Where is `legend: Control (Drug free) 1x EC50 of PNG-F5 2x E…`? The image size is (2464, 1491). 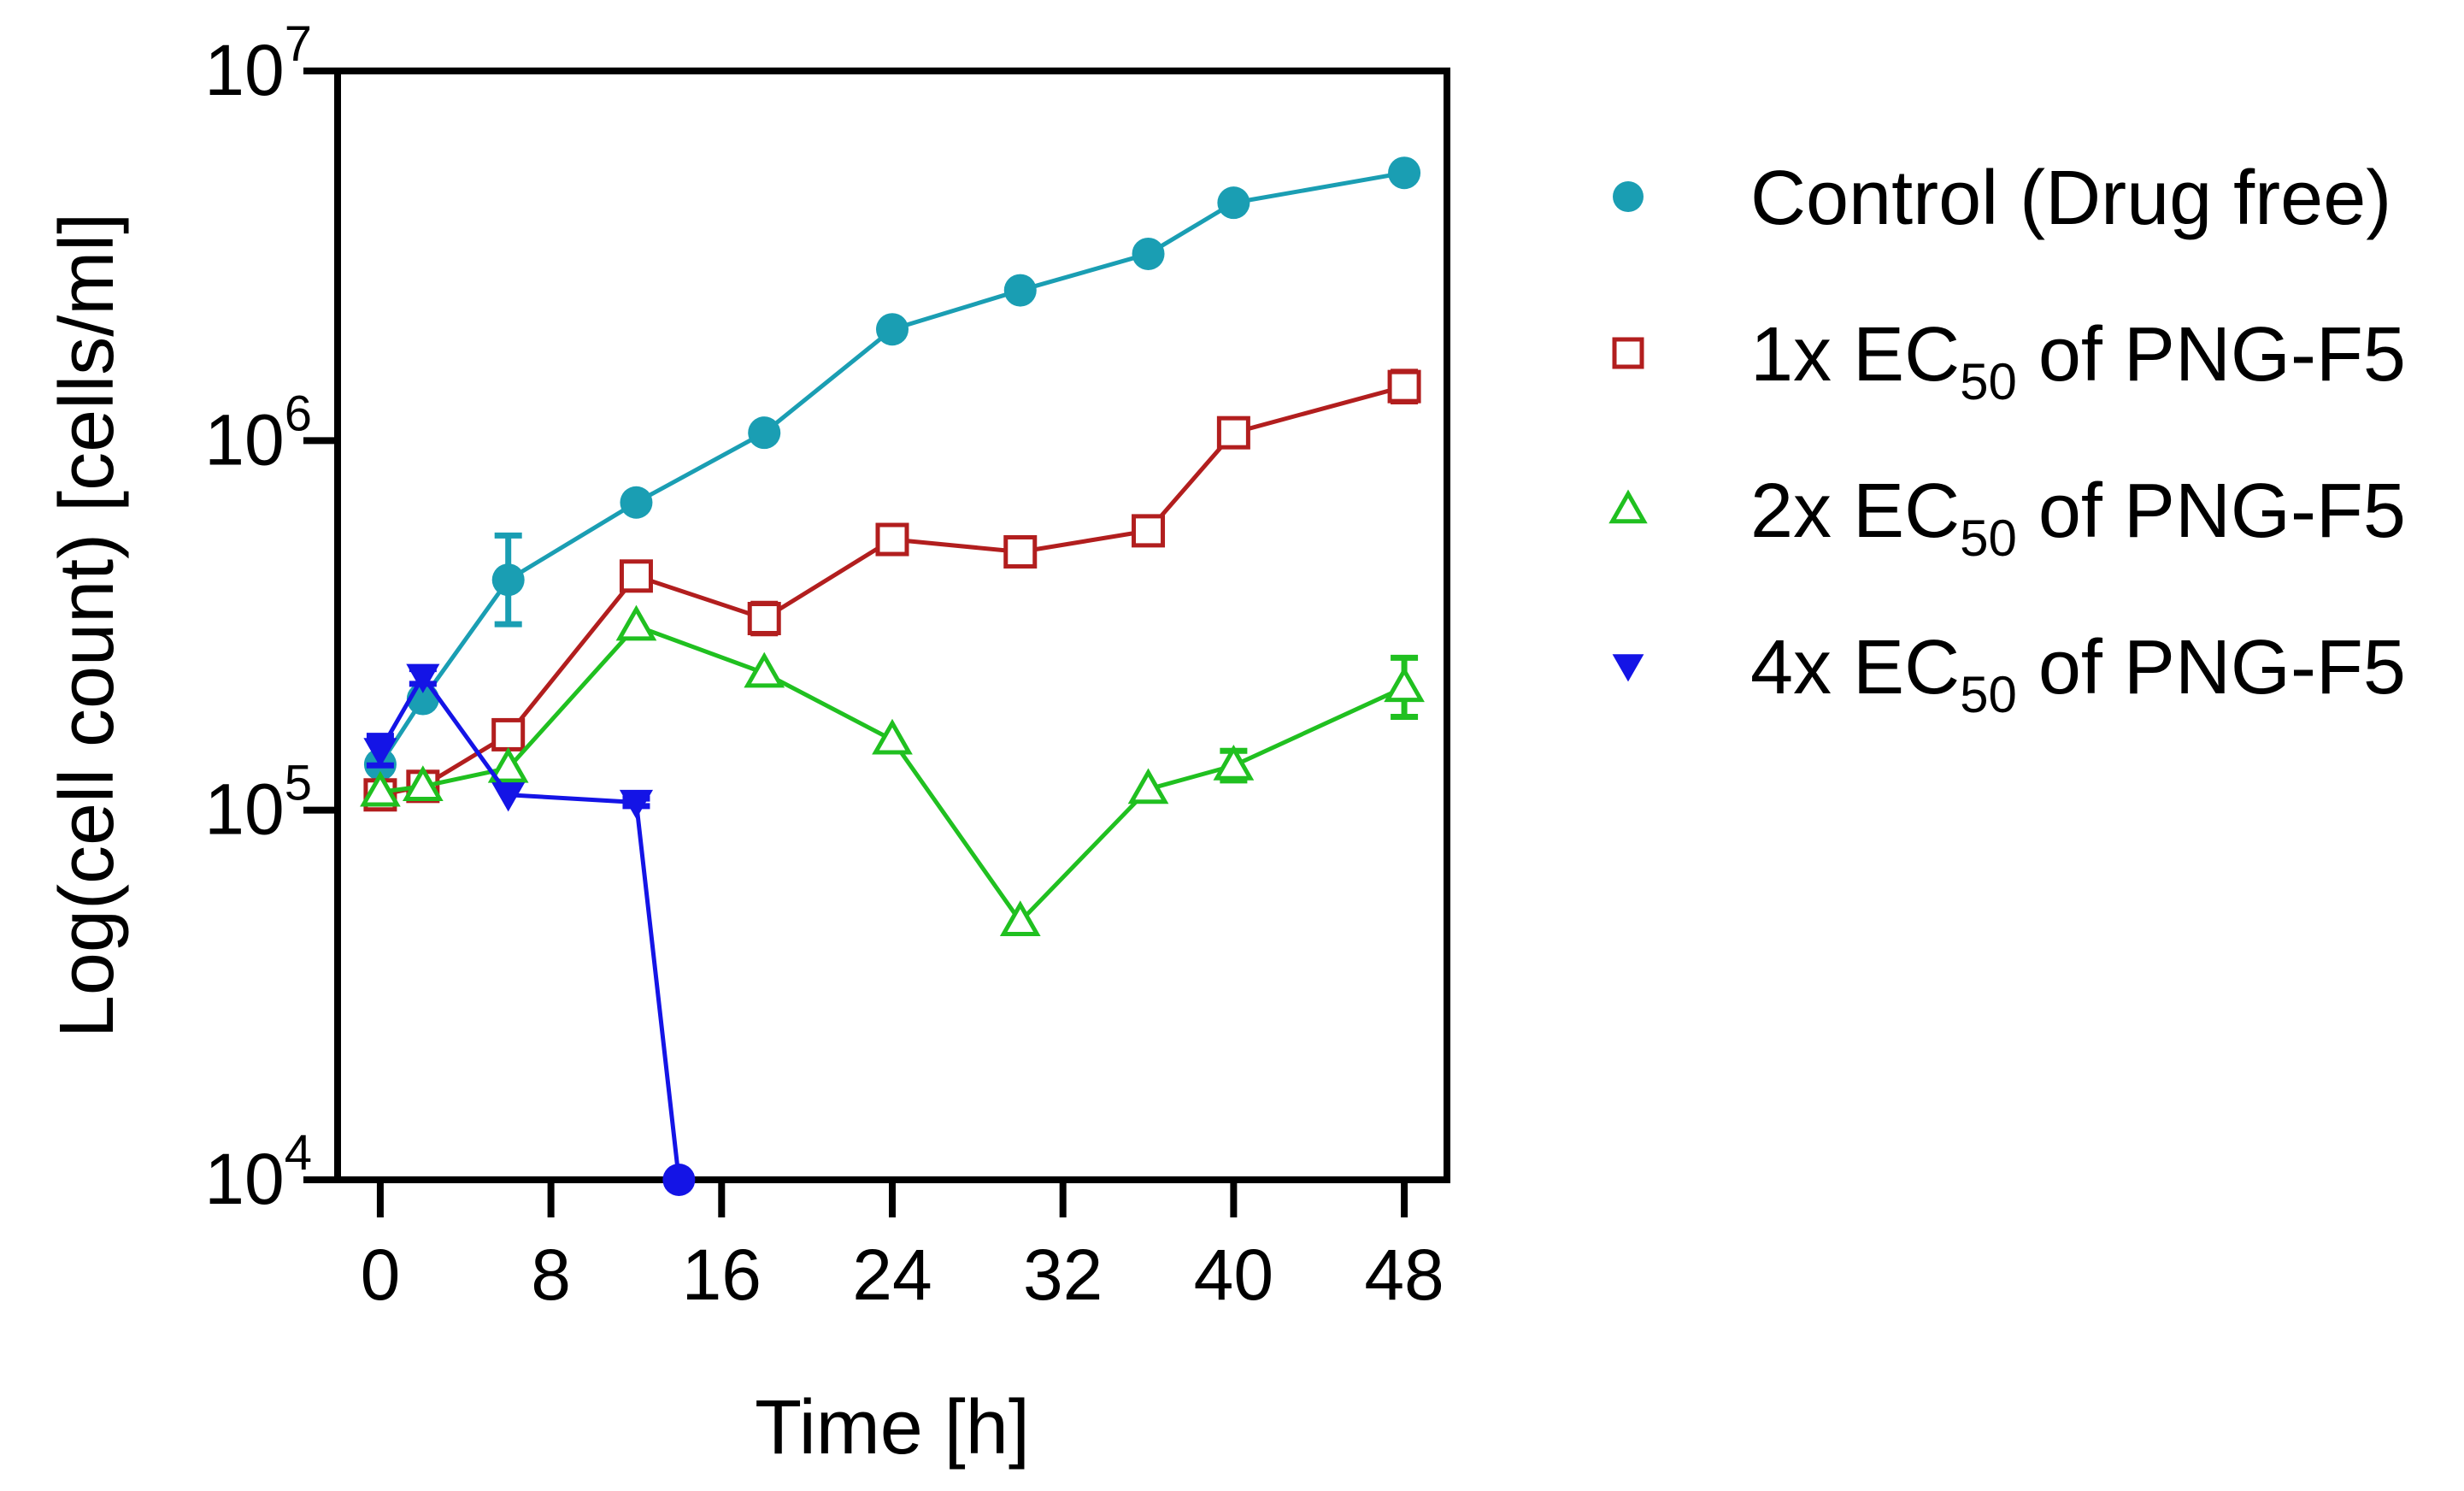 legend: Control (Drug free) 1x EC50 of PNG-F5 2x E… is located at coordinates (2007, 440).